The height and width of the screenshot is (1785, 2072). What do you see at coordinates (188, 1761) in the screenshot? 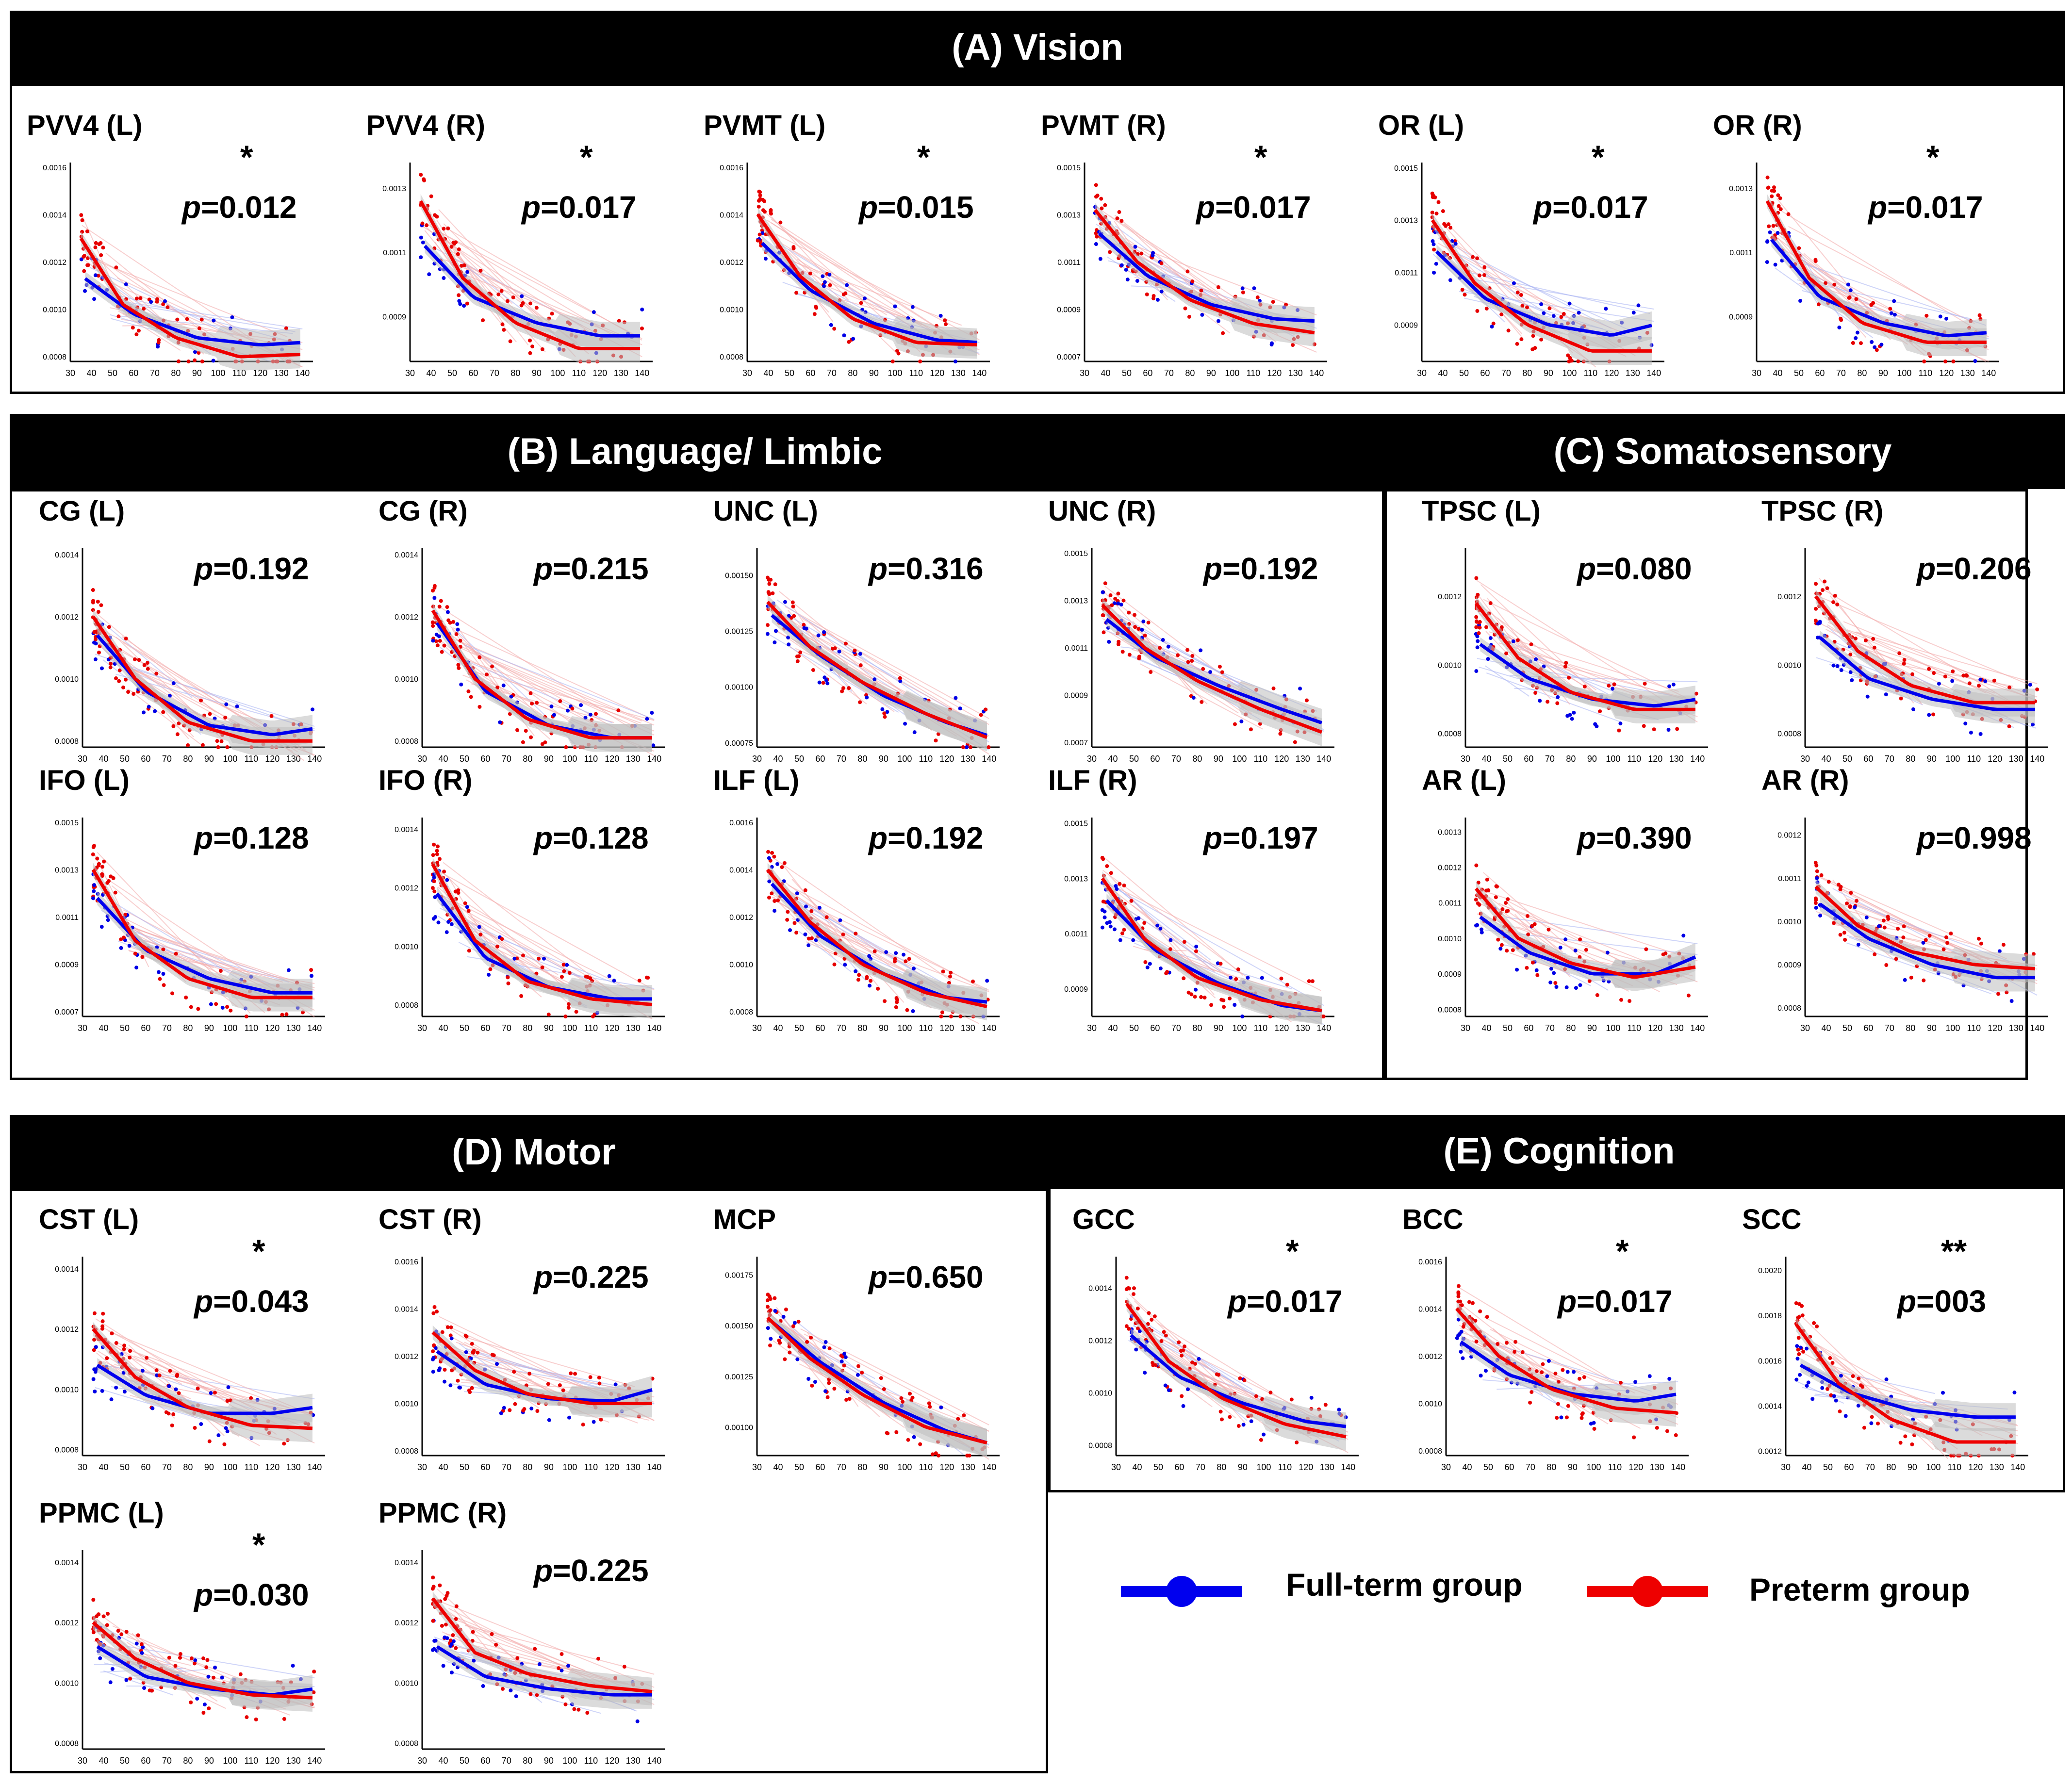
I see `x-tick-label: 80` at bounding box center [188, 1761].